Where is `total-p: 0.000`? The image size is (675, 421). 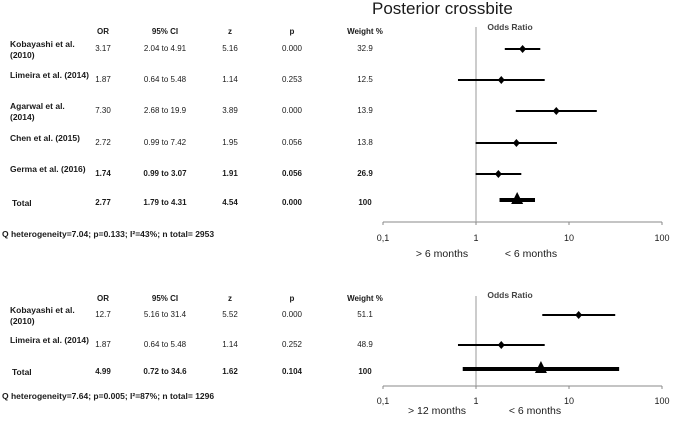 total-p: 0.000 is located at coordinates (292, 202).